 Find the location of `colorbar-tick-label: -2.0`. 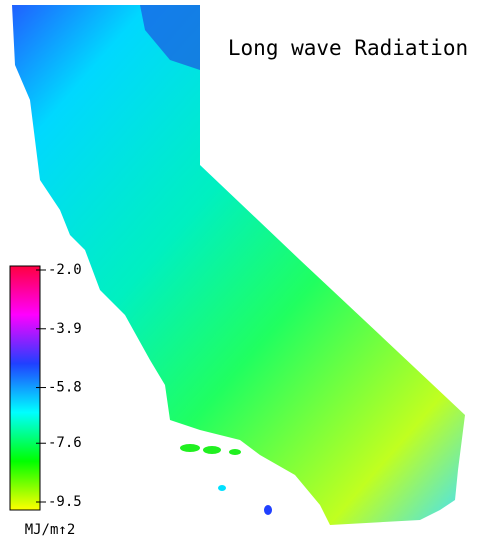

colorbar-tick-label: -2.0 is located at coordinates (65, 270).